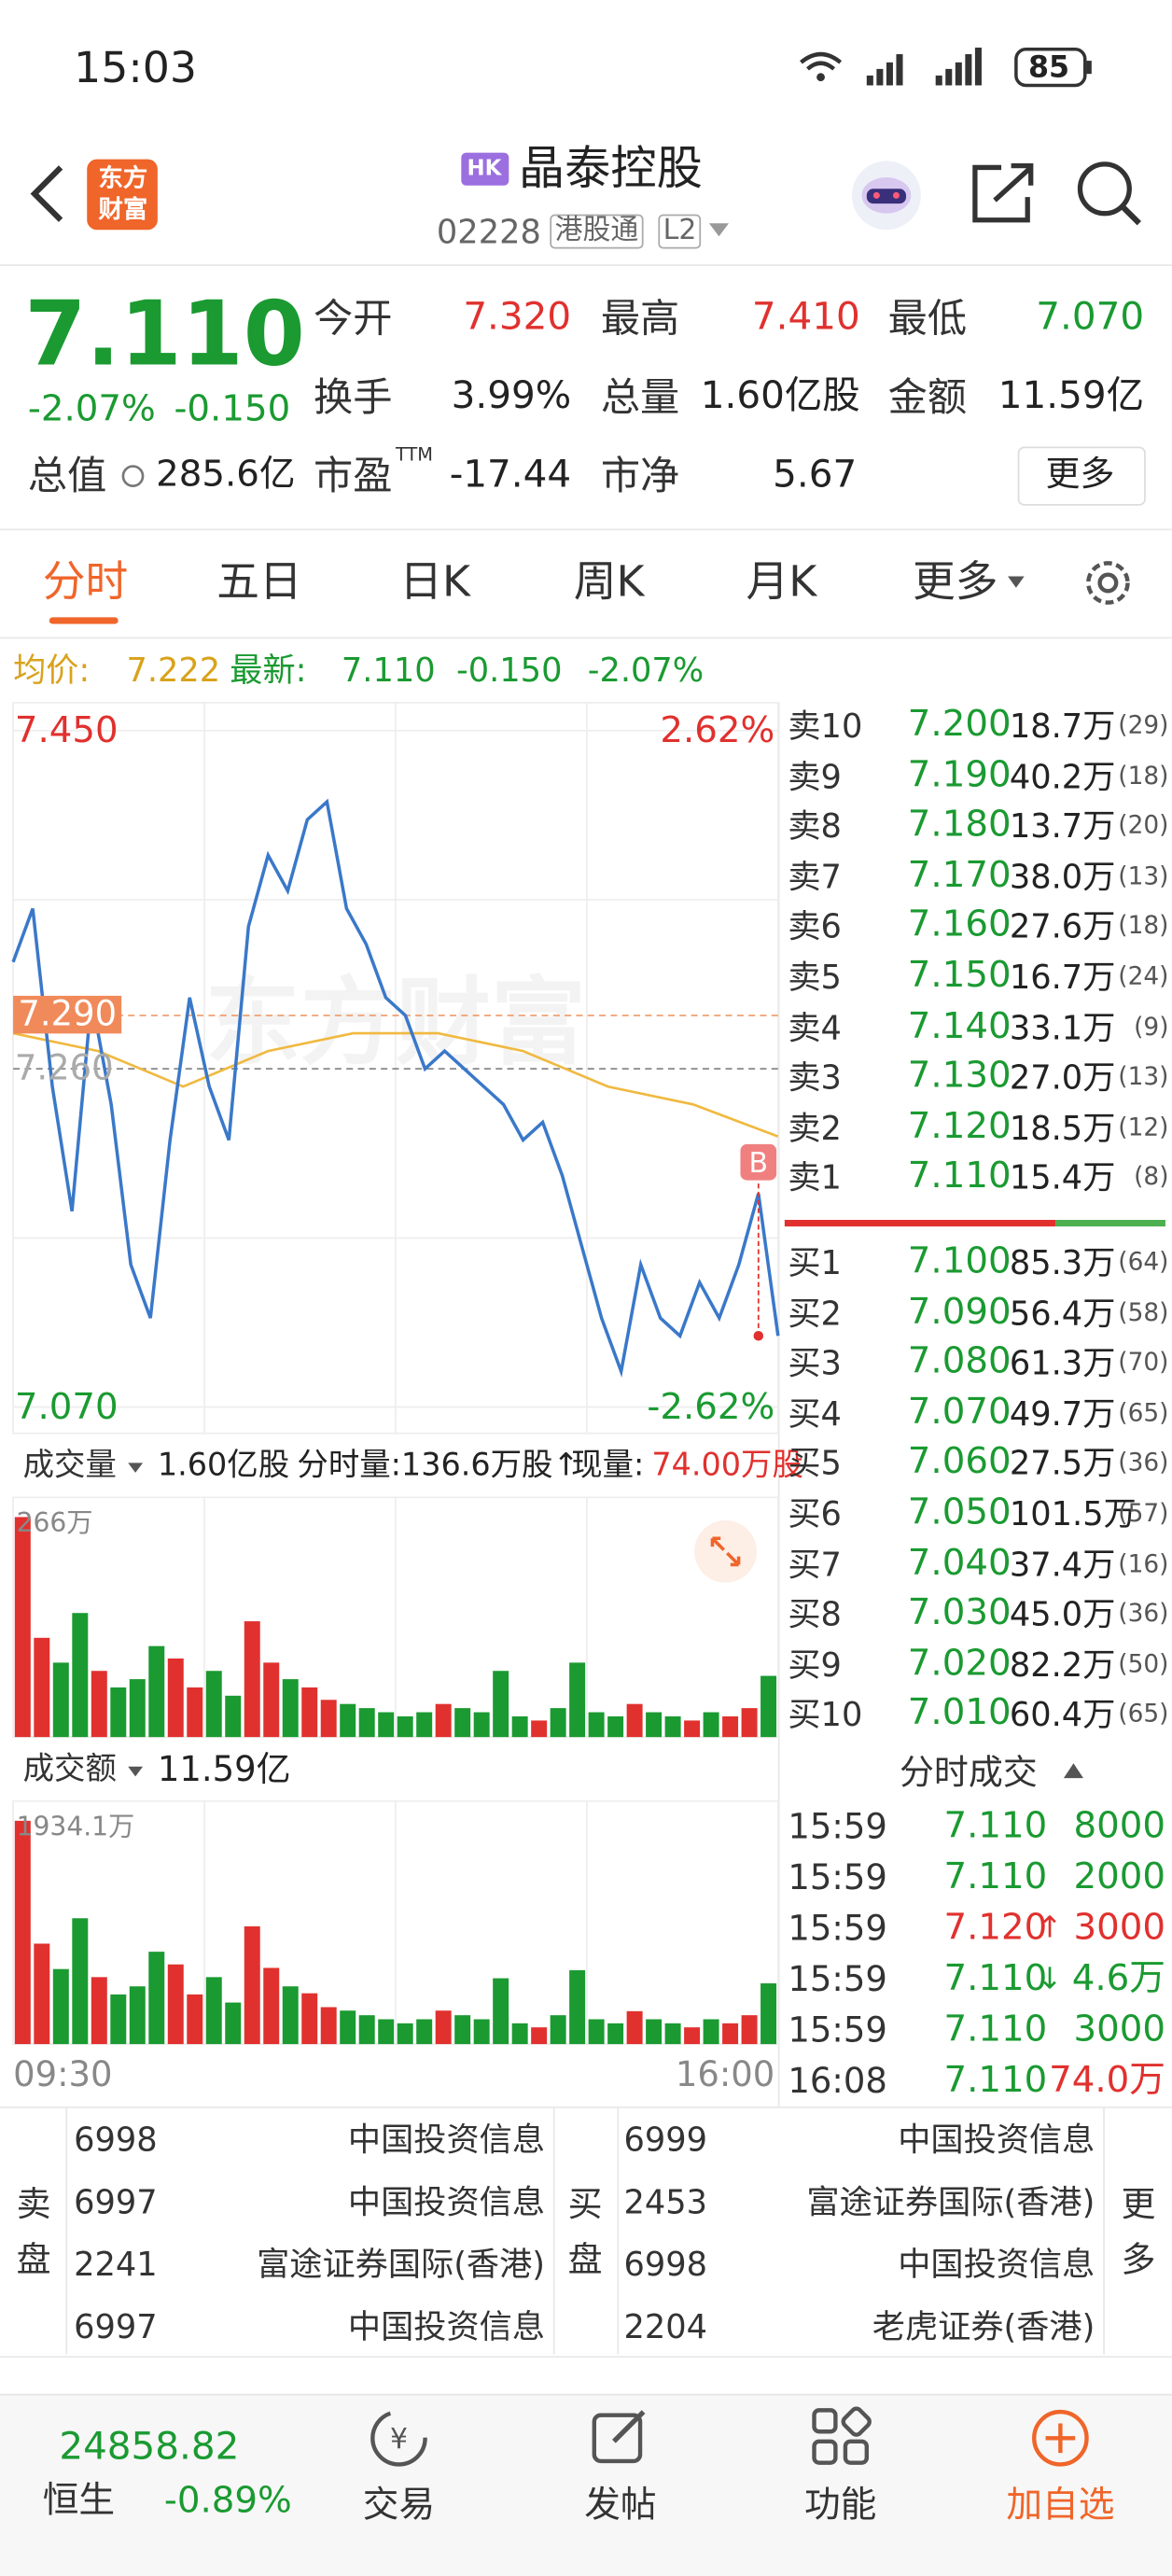 This screenshot has width=1172, height=2576. I want to click on more-button, so click(1081, 476).